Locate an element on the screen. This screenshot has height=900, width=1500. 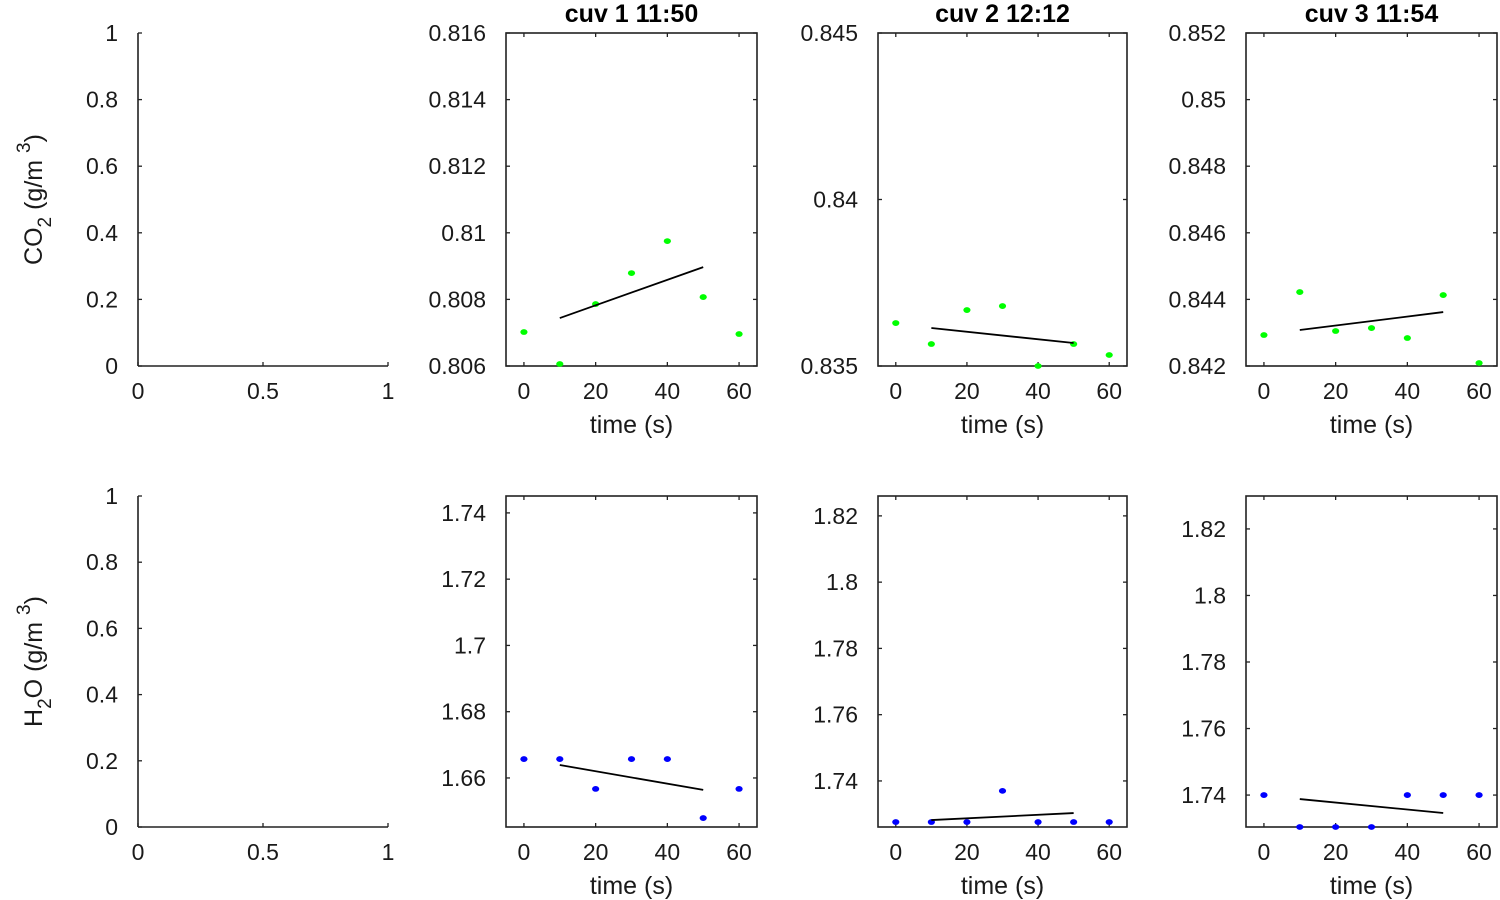
y-tick-label: 0.842 is located at coordinates (1197, 366).